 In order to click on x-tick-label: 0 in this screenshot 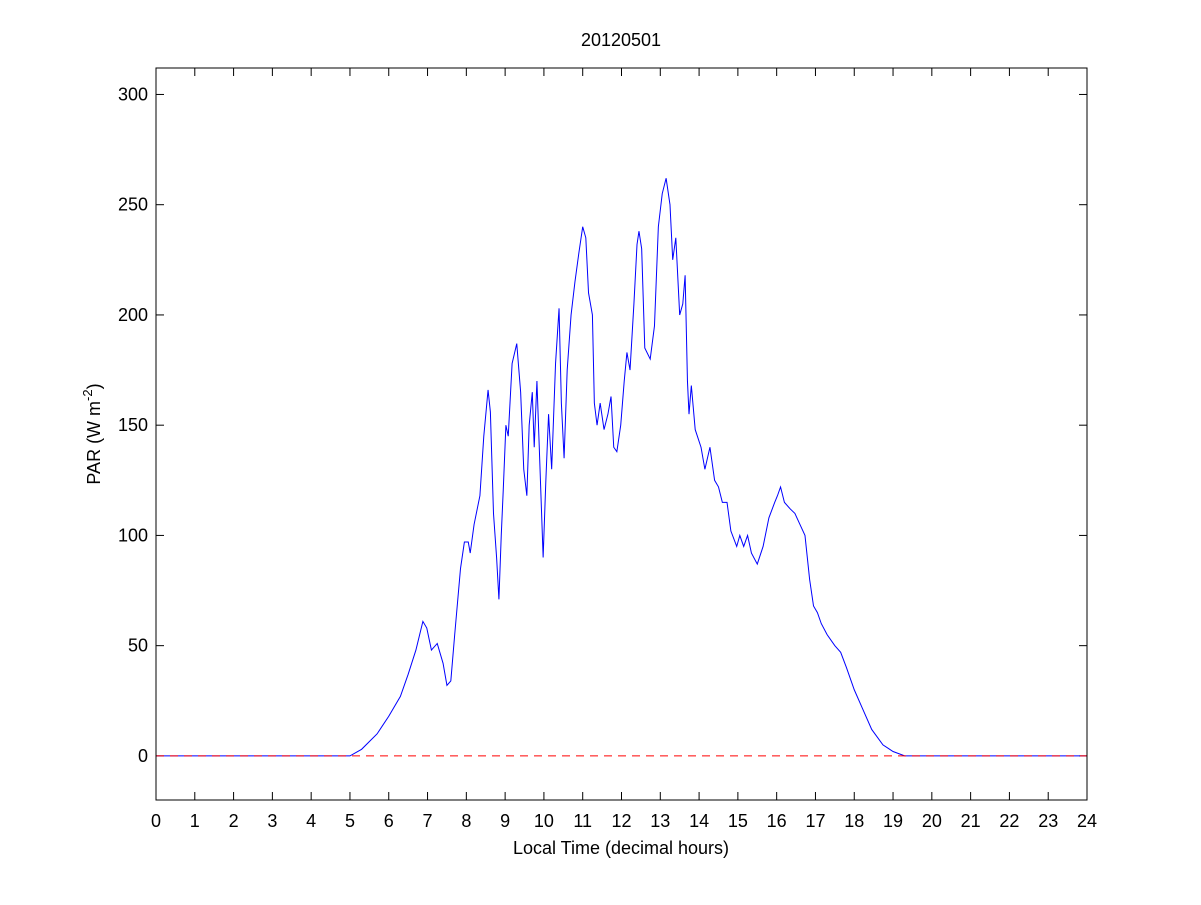, I will do `click(156, 821)`.